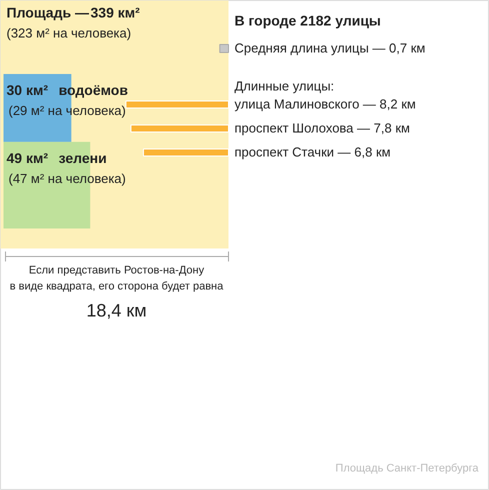  I want to click on y-tick-label: проспект Шолохова — 7,8 км, so click(322, 128).